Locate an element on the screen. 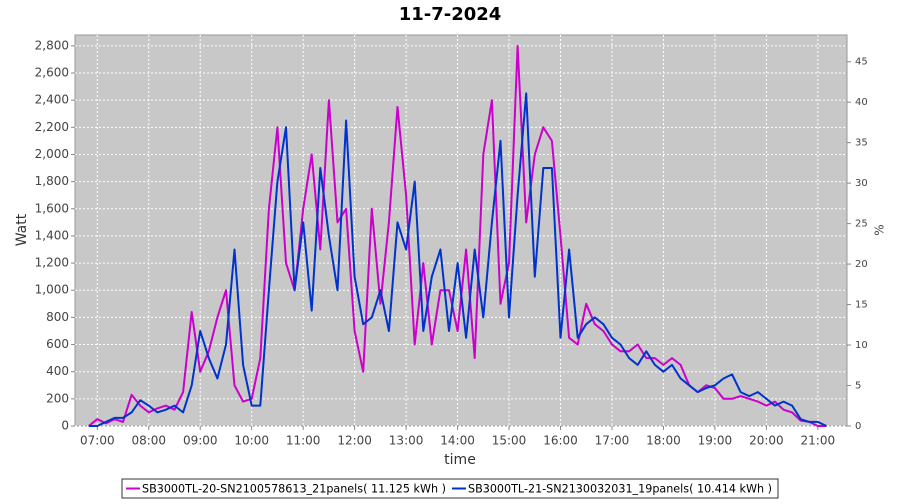 The width and height of the screenshot is (900, 504). y-tick-label: 2,000 is located at coordinates (52, 154).